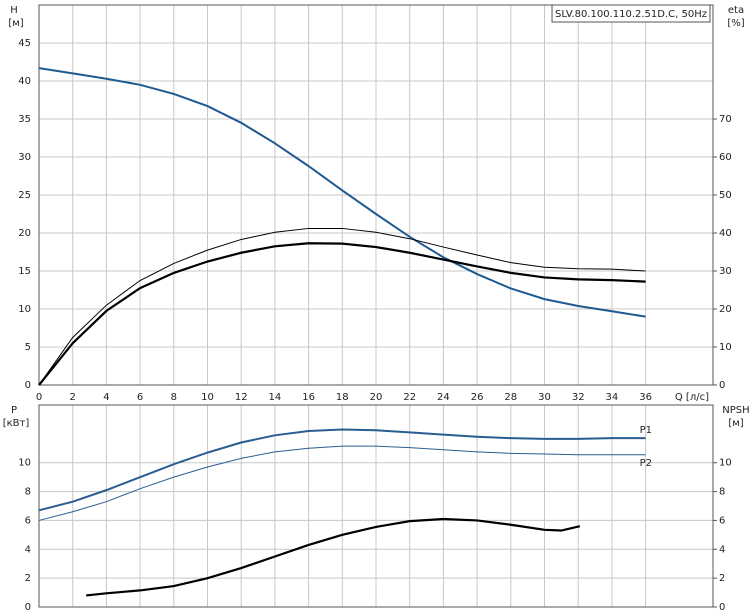 The height and width of the screenshot is (616, 752). Describe the element at coordinates (140, 397) in the screenshot. I see `x-tick-label: 6` at that location.